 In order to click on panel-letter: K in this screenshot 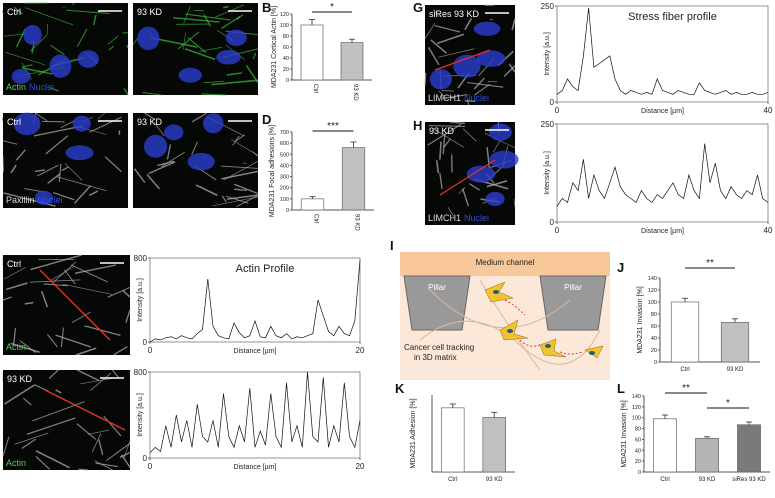, I will do `click(400, 388)`.